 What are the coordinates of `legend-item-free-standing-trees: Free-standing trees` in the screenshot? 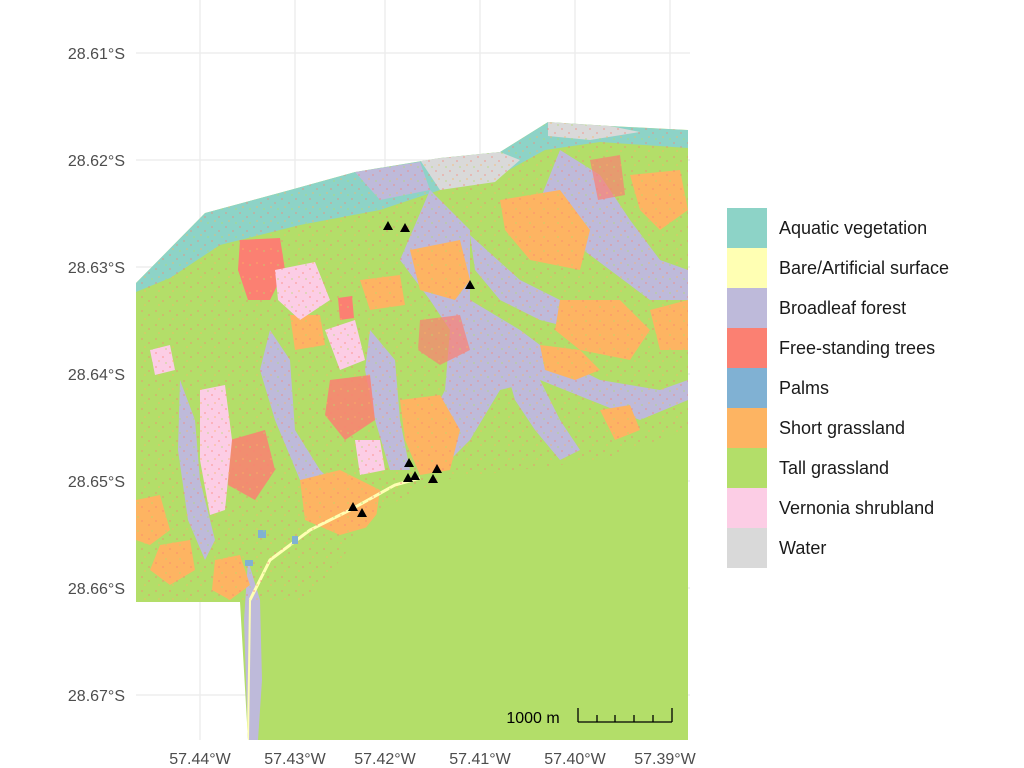 It's located at (838, 348).